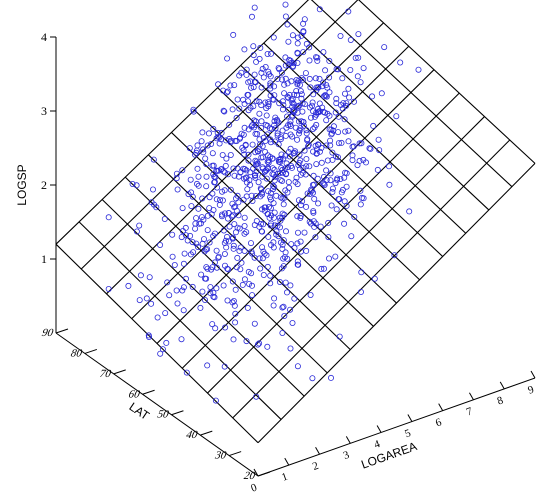  I want to click on logarea-tick, so click(502, 385).